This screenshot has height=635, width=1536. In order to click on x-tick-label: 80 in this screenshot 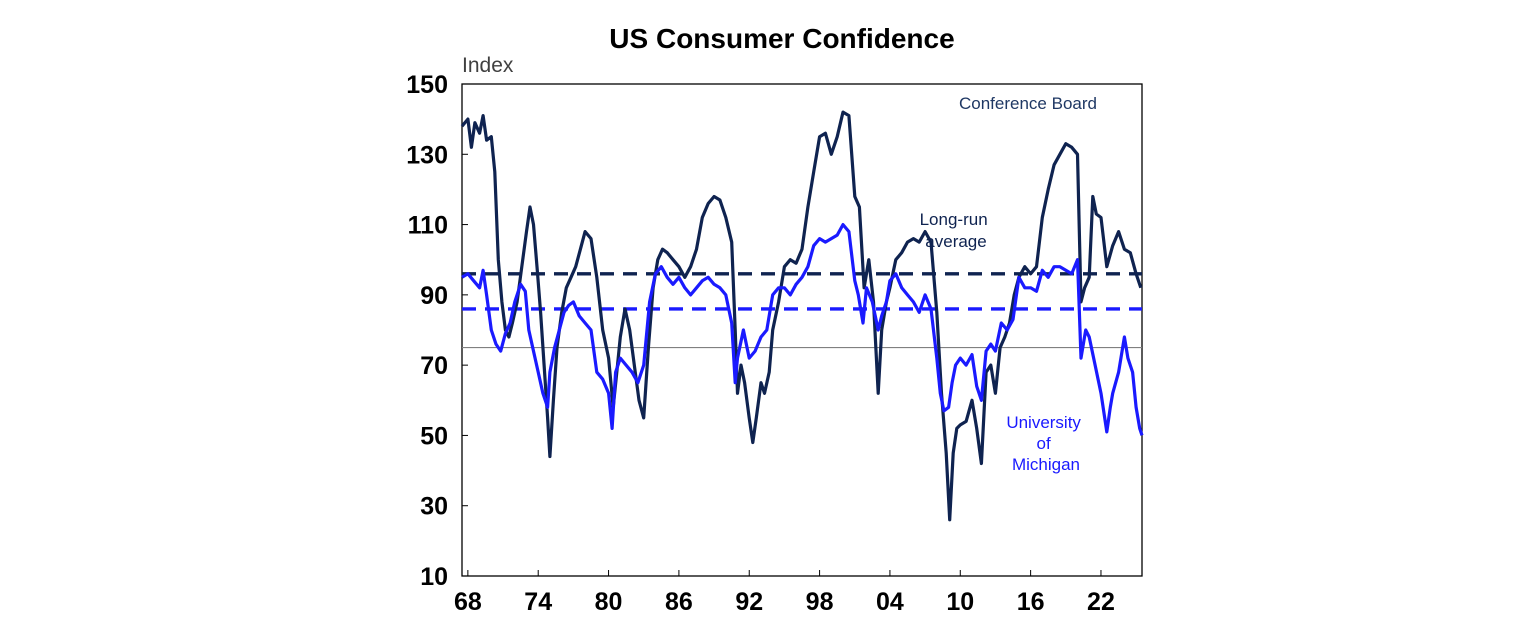, I will do `click(609, 602)`.